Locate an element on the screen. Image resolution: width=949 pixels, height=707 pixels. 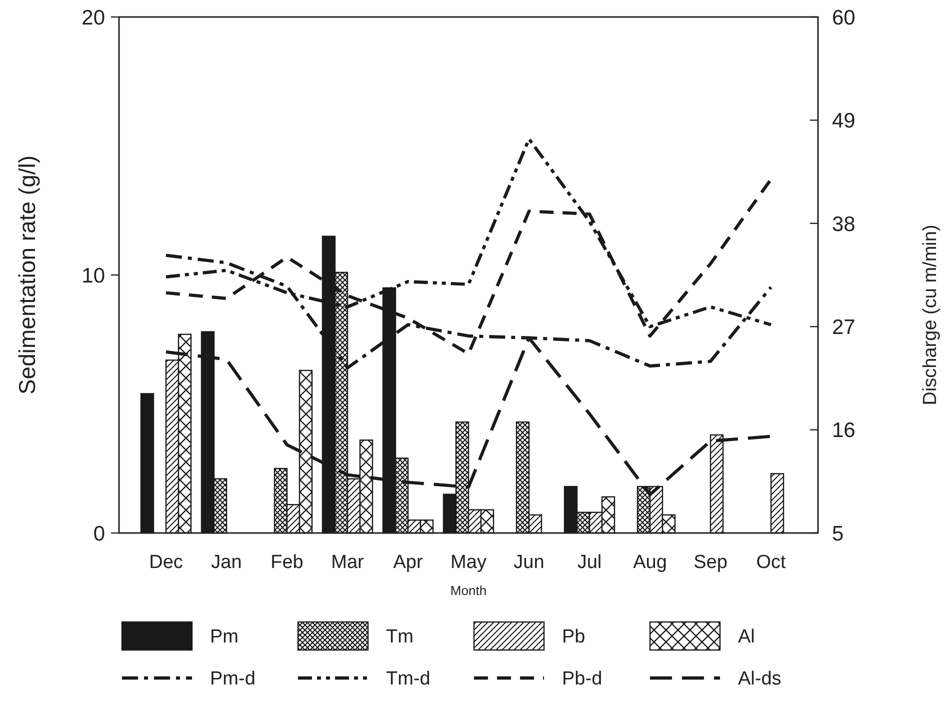
y2-tick-label: 16 is located at coordinates (844, 430).